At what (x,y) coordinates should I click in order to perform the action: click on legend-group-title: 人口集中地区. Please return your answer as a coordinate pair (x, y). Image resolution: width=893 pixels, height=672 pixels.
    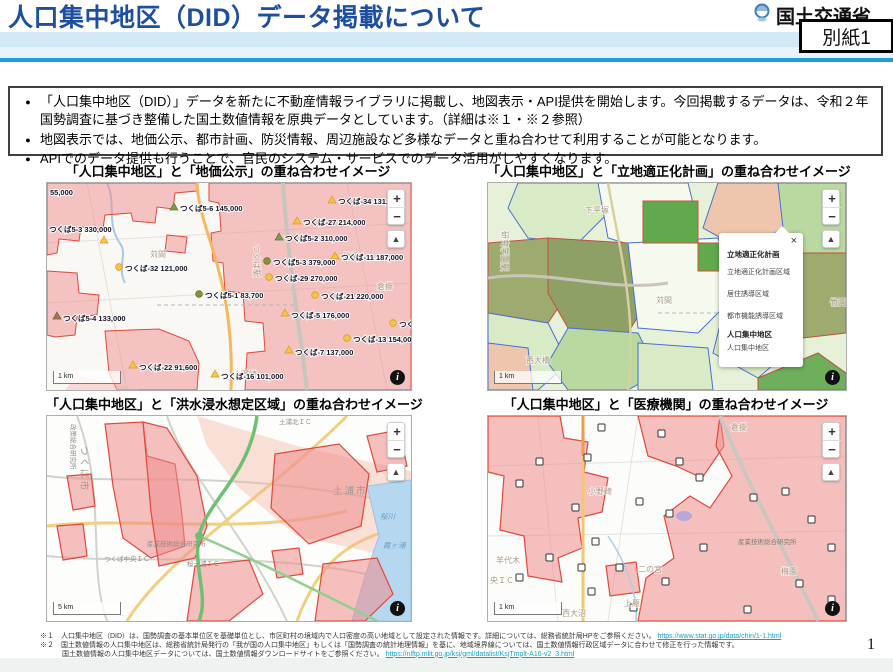
    Looking at the image, I should click on (749, 334).